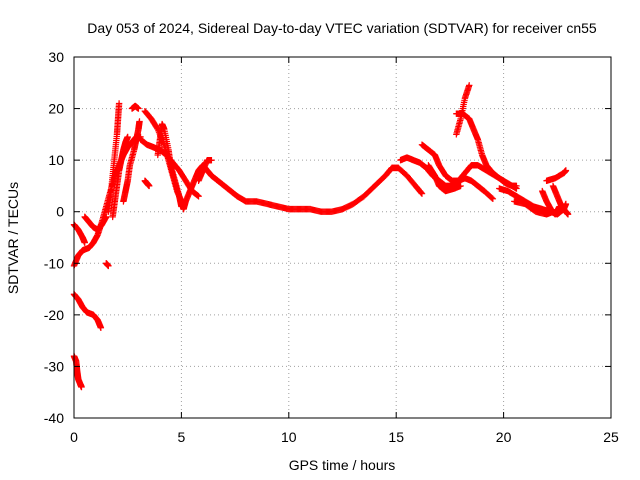 Image resolution: width=640 pixels, height=480 pixels. Describe the element at coordinates (56, 109) in the screenshot. I see `y-tick-label: 20` at that location.